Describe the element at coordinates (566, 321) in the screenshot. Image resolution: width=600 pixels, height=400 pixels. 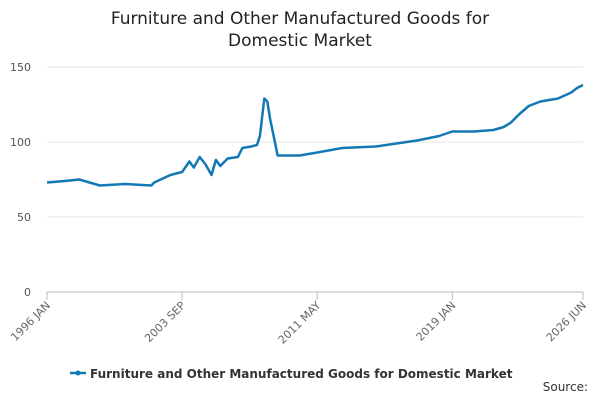
I see `x-tick-label: 2026 JUN` at that location.